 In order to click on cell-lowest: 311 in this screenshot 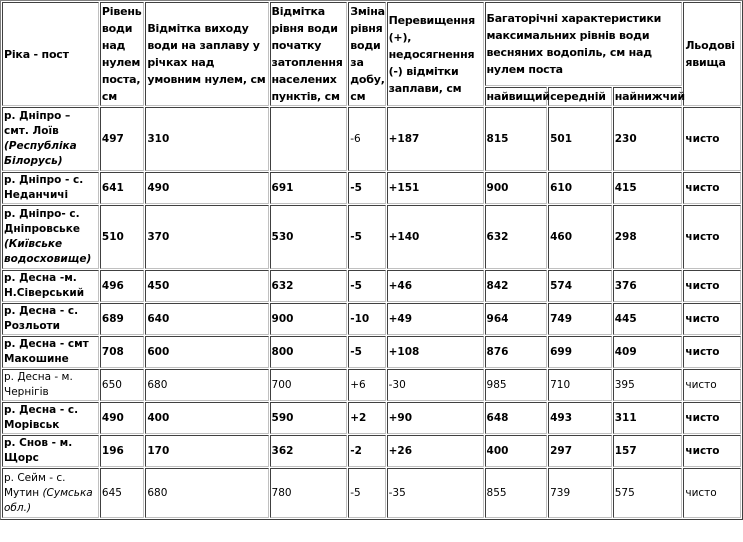, I will do `click(647, 418)`.